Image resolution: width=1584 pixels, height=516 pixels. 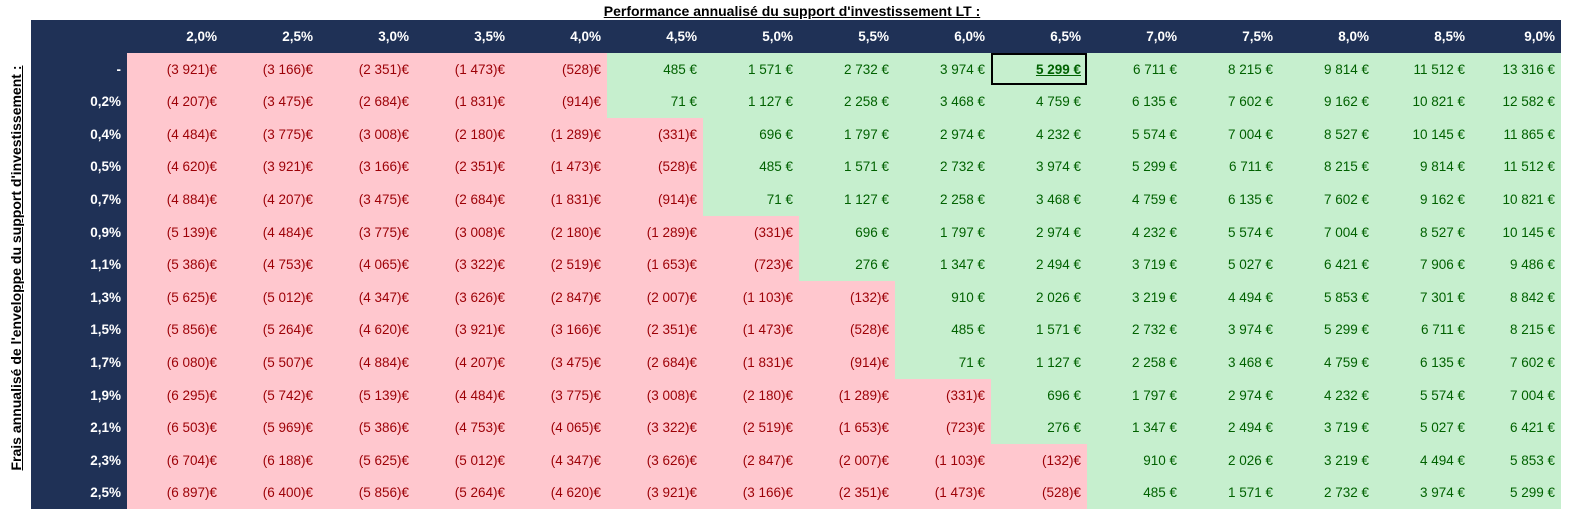 I want to click on value-cell: (1 473)€, so click(x=559, y=166).